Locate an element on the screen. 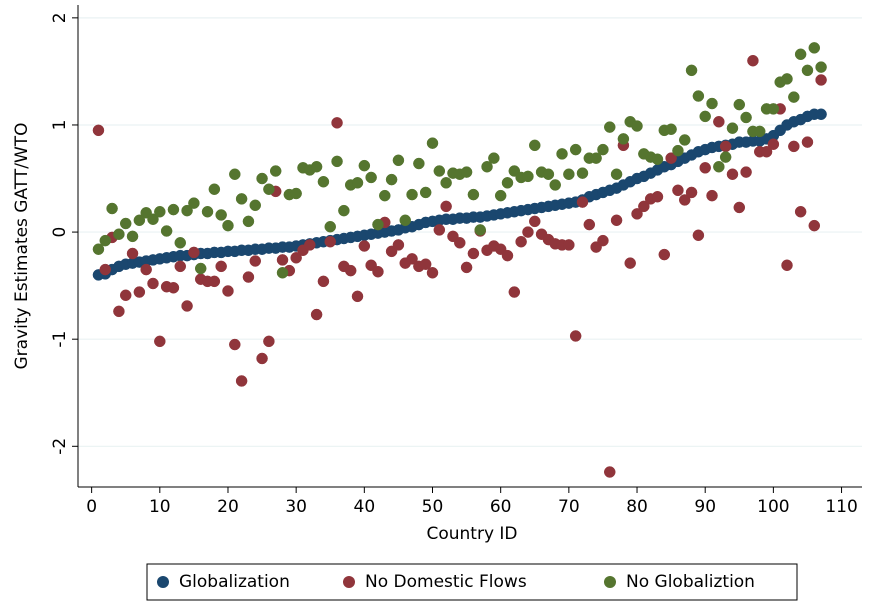 This screenshot has height=602, width=871. legend-label: No Globaliztion is located at coordinates (690, 582).